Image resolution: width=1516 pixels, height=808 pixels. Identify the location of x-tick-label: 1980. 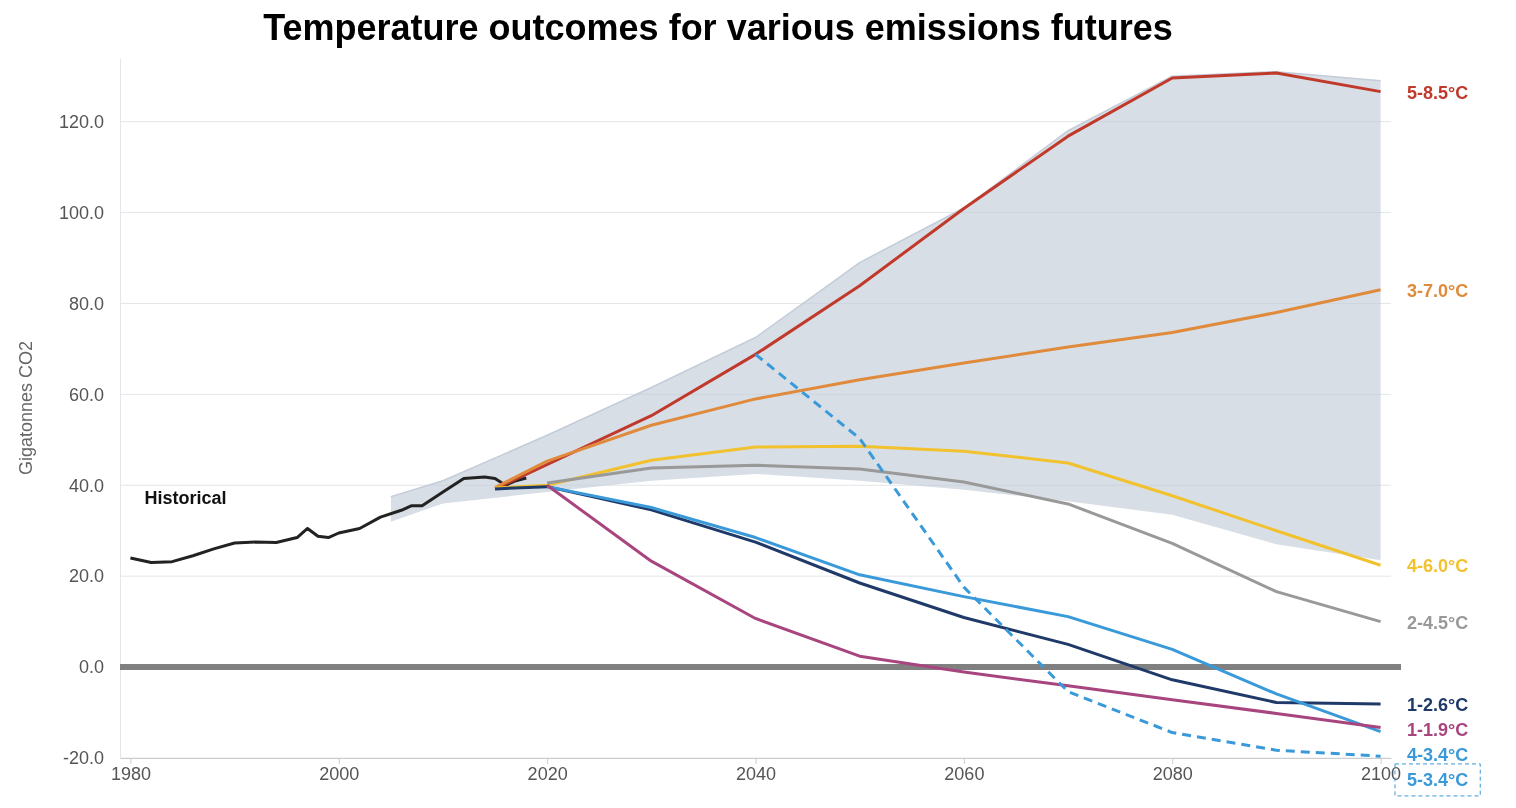
(130, 773).